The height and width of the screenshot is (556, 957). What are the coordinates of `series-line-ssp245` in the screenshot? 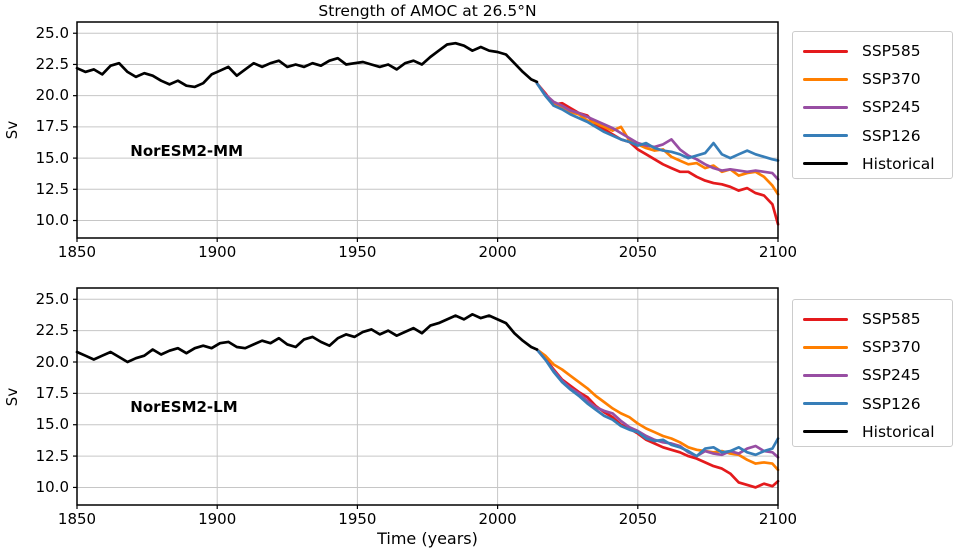 It's located at (657, 131).